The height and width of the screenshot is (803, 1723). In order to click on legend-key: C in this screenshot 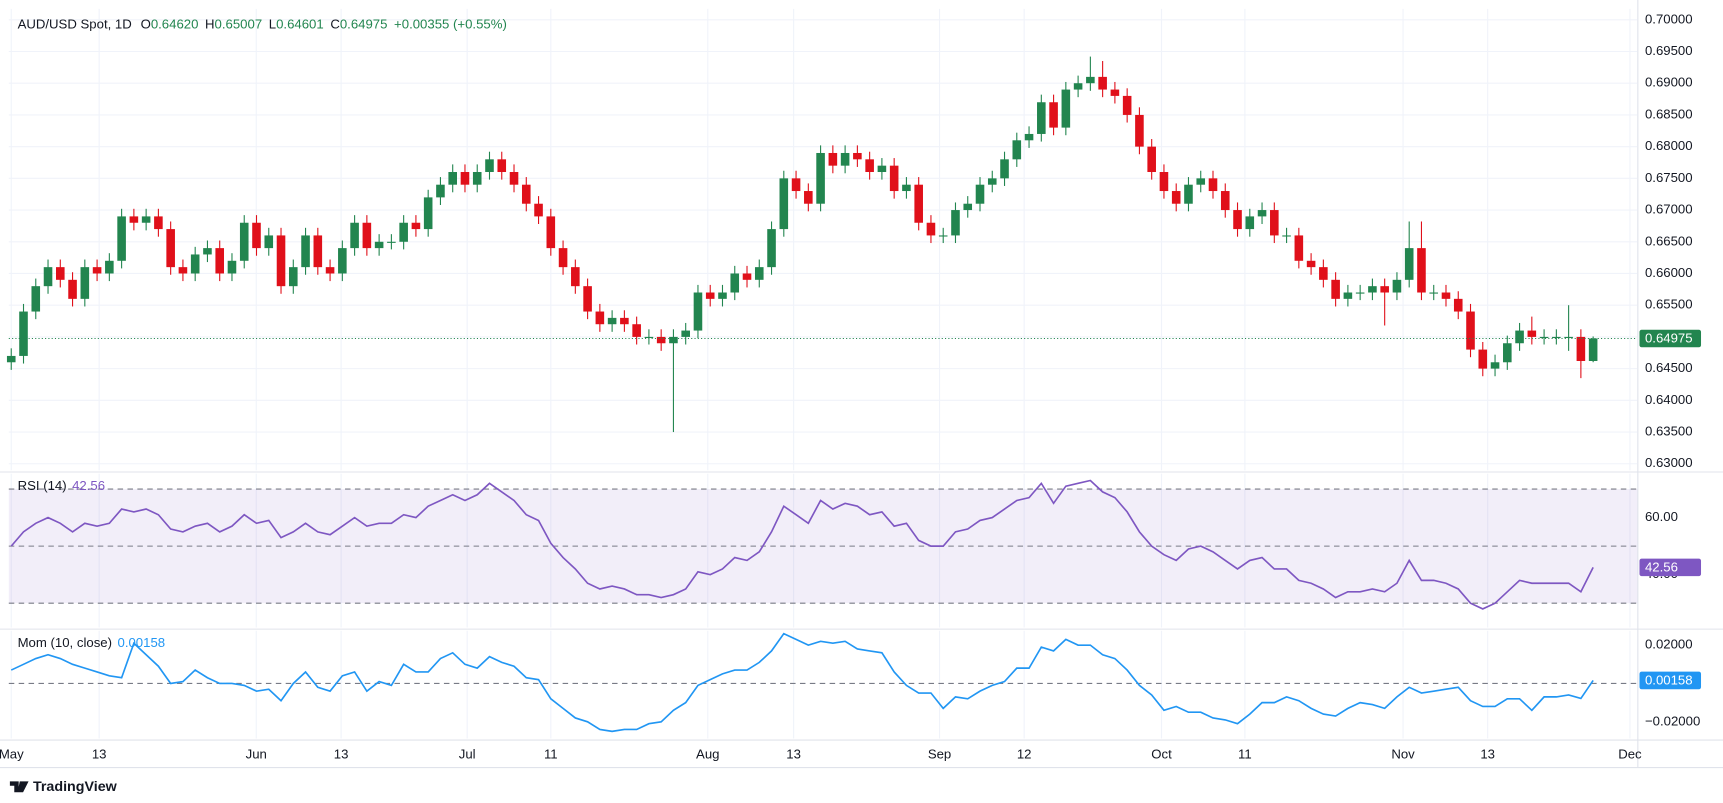, I will do `click(335, 24)`.